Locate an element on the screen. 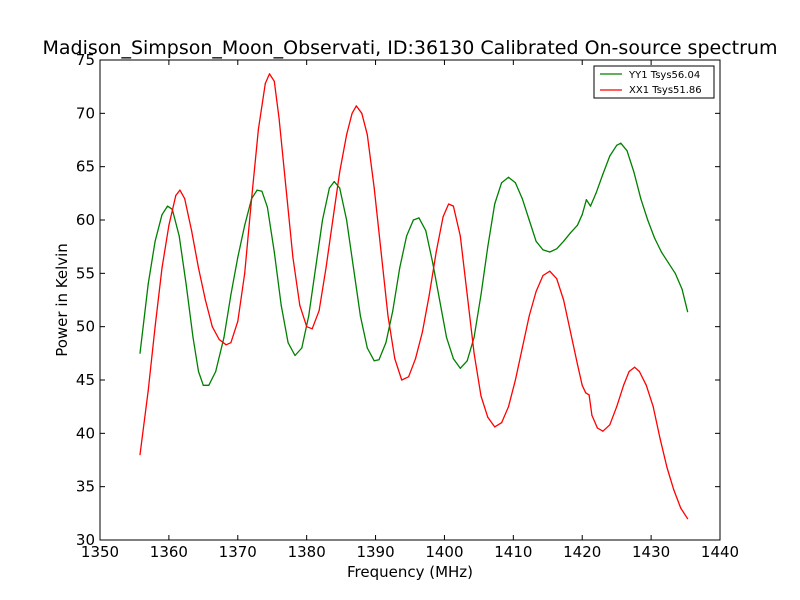  legend: YY1 Tsys56.04 XX1 Tsys51.86 is located at coordinates (654, 82).